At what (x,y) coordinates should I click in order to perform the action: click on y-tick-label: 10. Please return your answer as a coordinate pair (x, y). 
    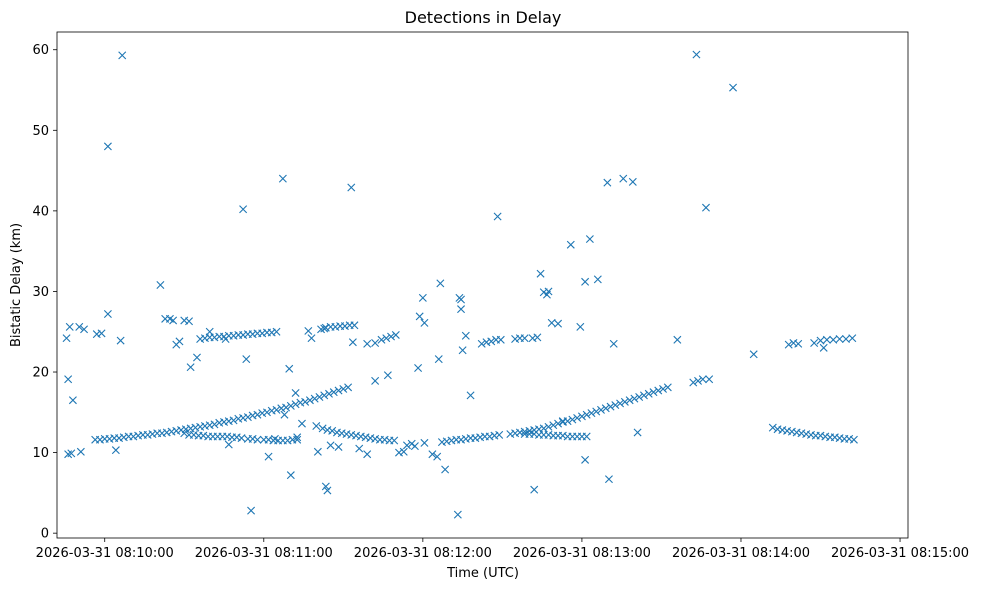
    Looking at the image, I should click on (40, 453).